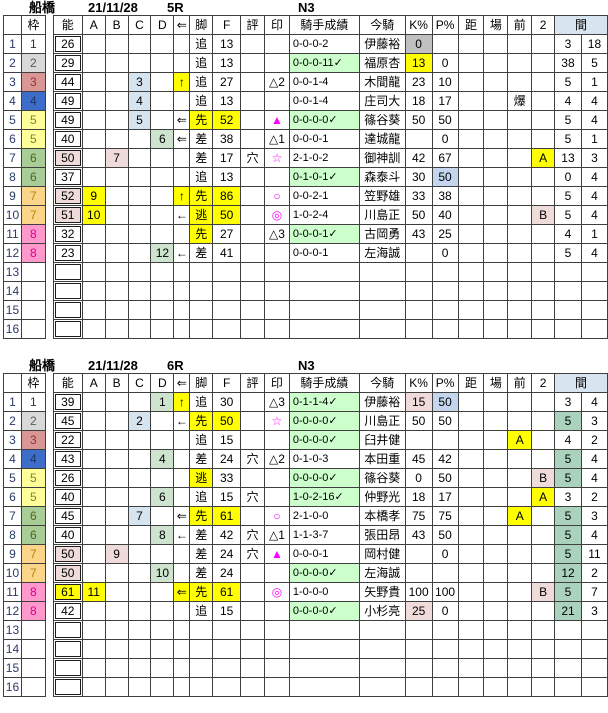 The image size is (608, 713). What do you see at coordinates (33, 82) in the screenshot?
I see `frame-number: 3` at bounding box center [33, 82].